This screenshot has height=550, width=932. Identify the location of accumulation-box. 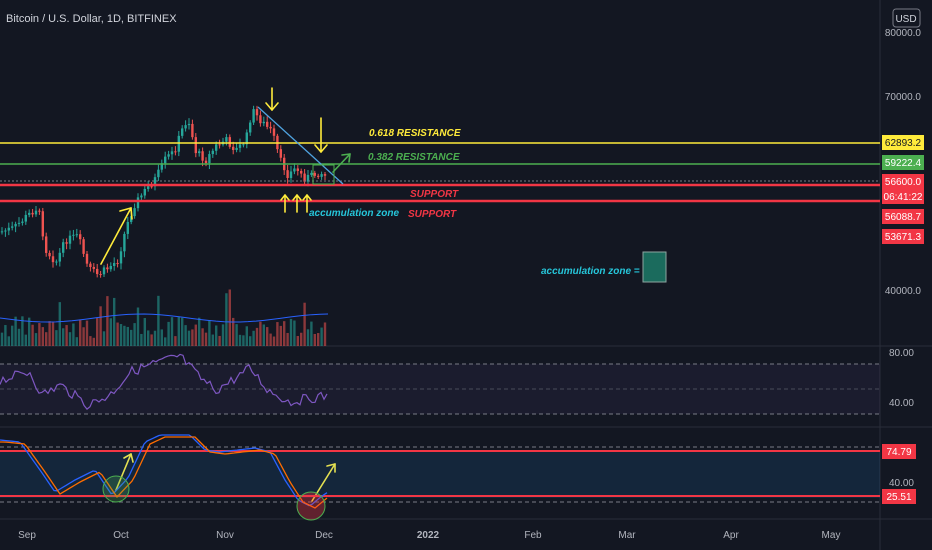
(323, 174).